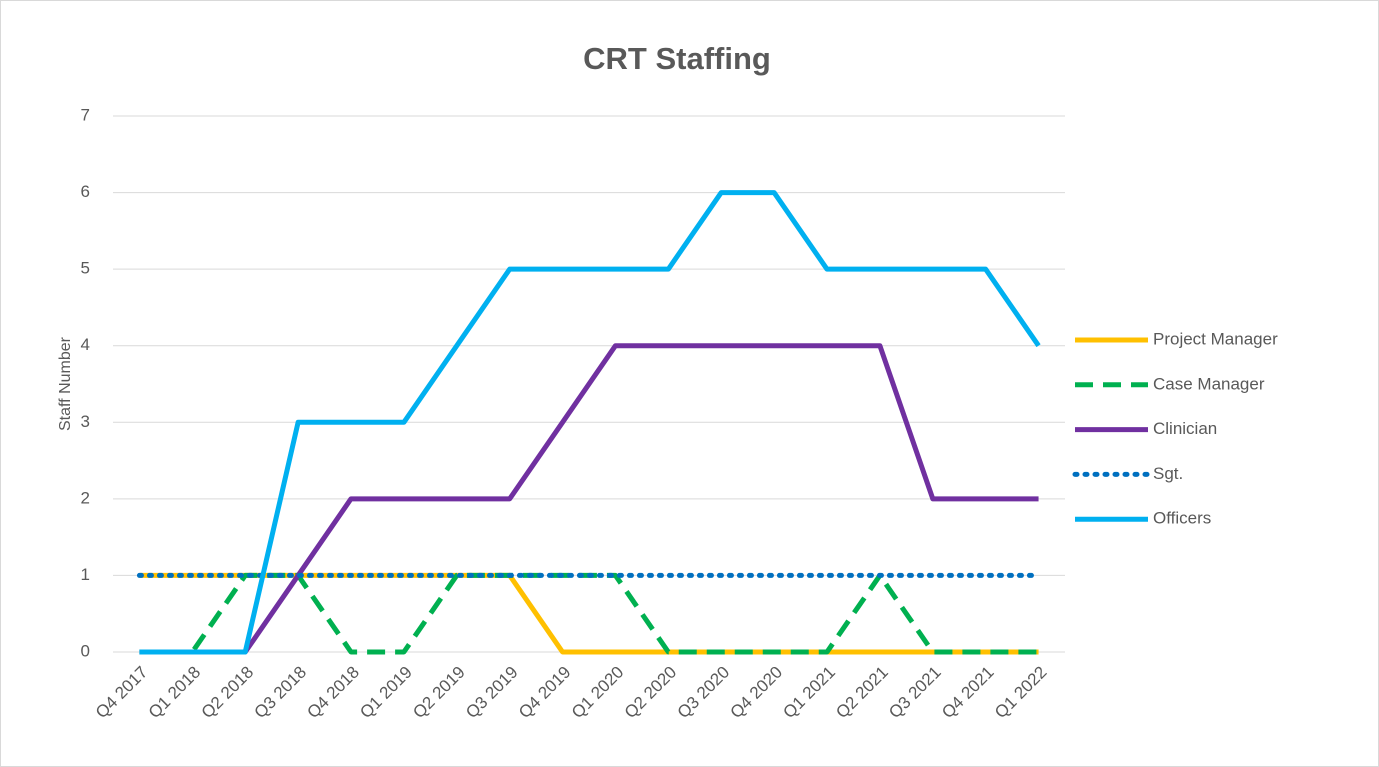  Describe the element at coordinates (85, 574) in the screenshot. I see `y-tick-label: 1` at that location.